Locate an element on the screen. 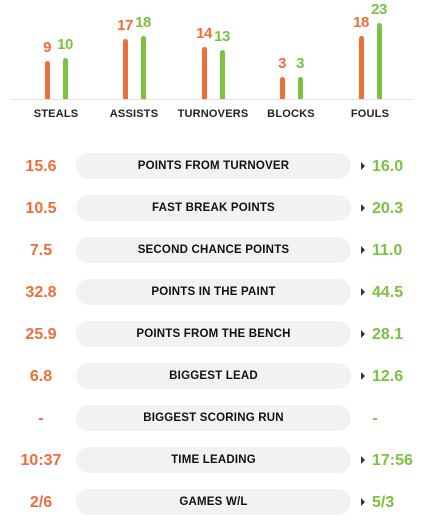 The width and height of the screenshot is (429, 527). stat-row: 7.5 SECOND CHANCE POINTS 11.0 is located at coordinates (214, 251).